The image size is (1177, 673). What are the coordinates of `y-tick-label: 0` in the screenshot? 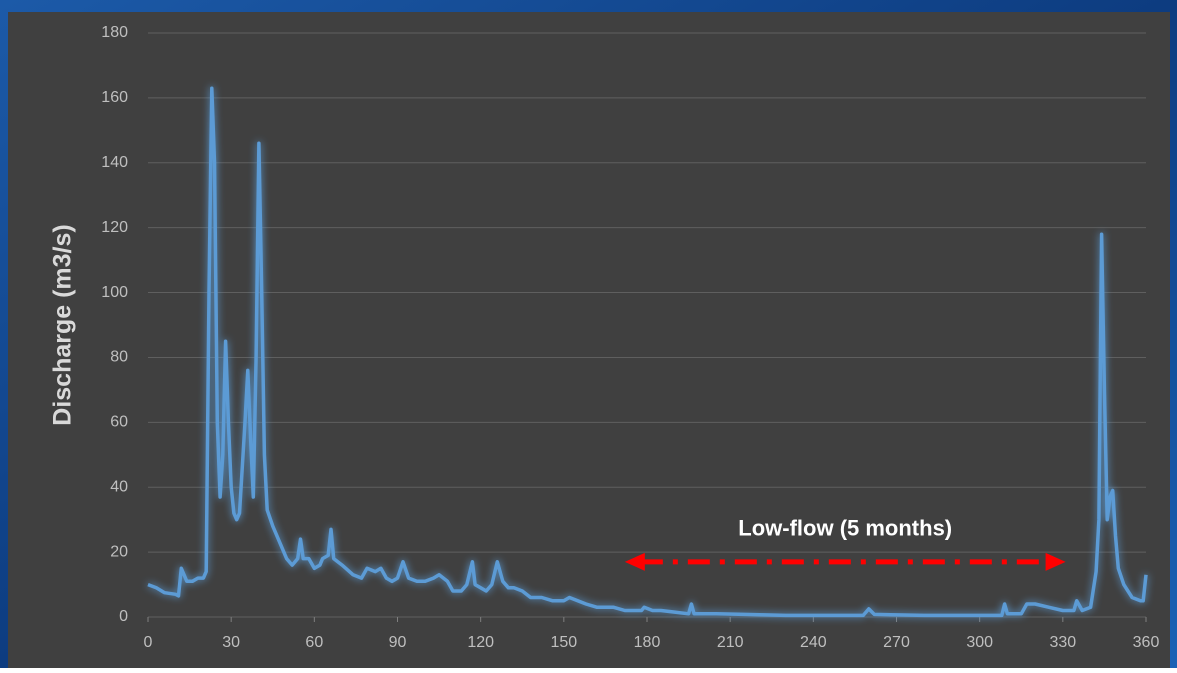 It's located at (123, 616).